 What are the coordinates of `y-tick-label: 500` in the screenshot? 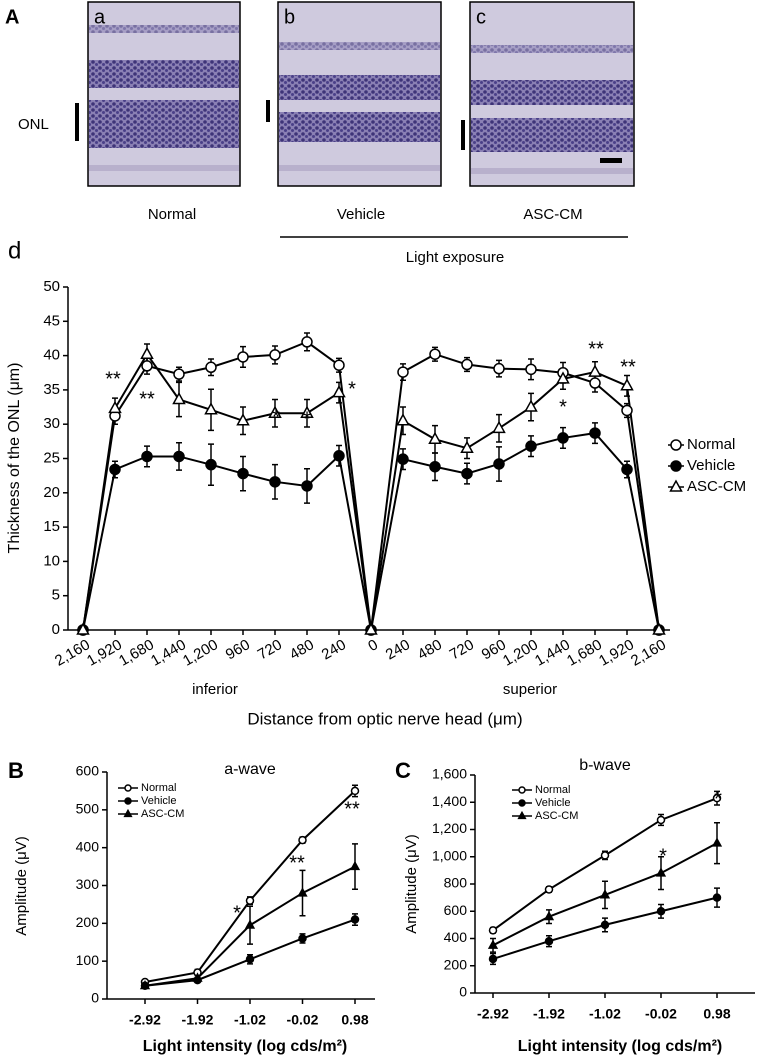 It's located at (88, 809).